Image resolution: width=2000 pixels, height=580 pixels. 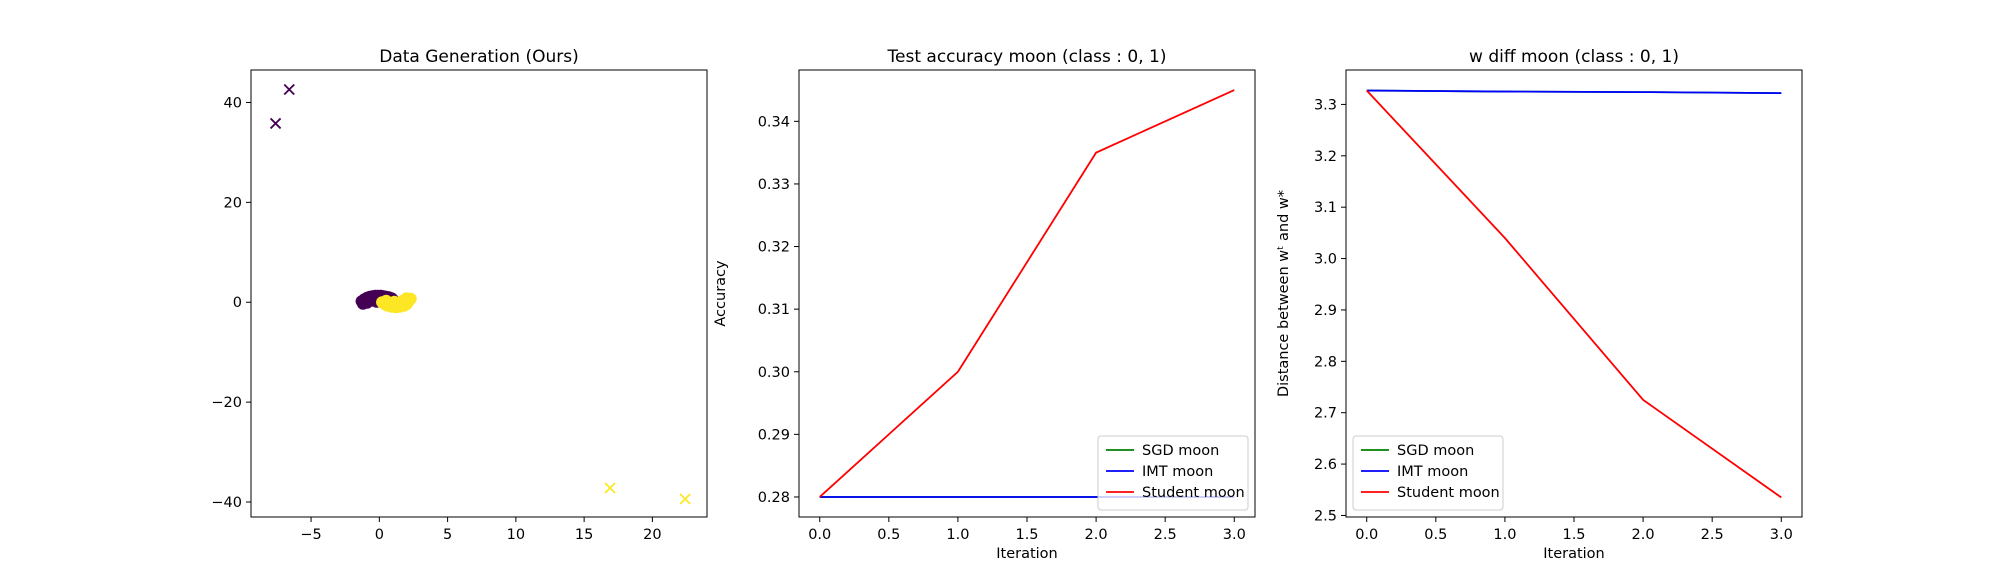 I want to click on chart-title: w diff moon (class : 0, 1), so click(x=1574, y=57).